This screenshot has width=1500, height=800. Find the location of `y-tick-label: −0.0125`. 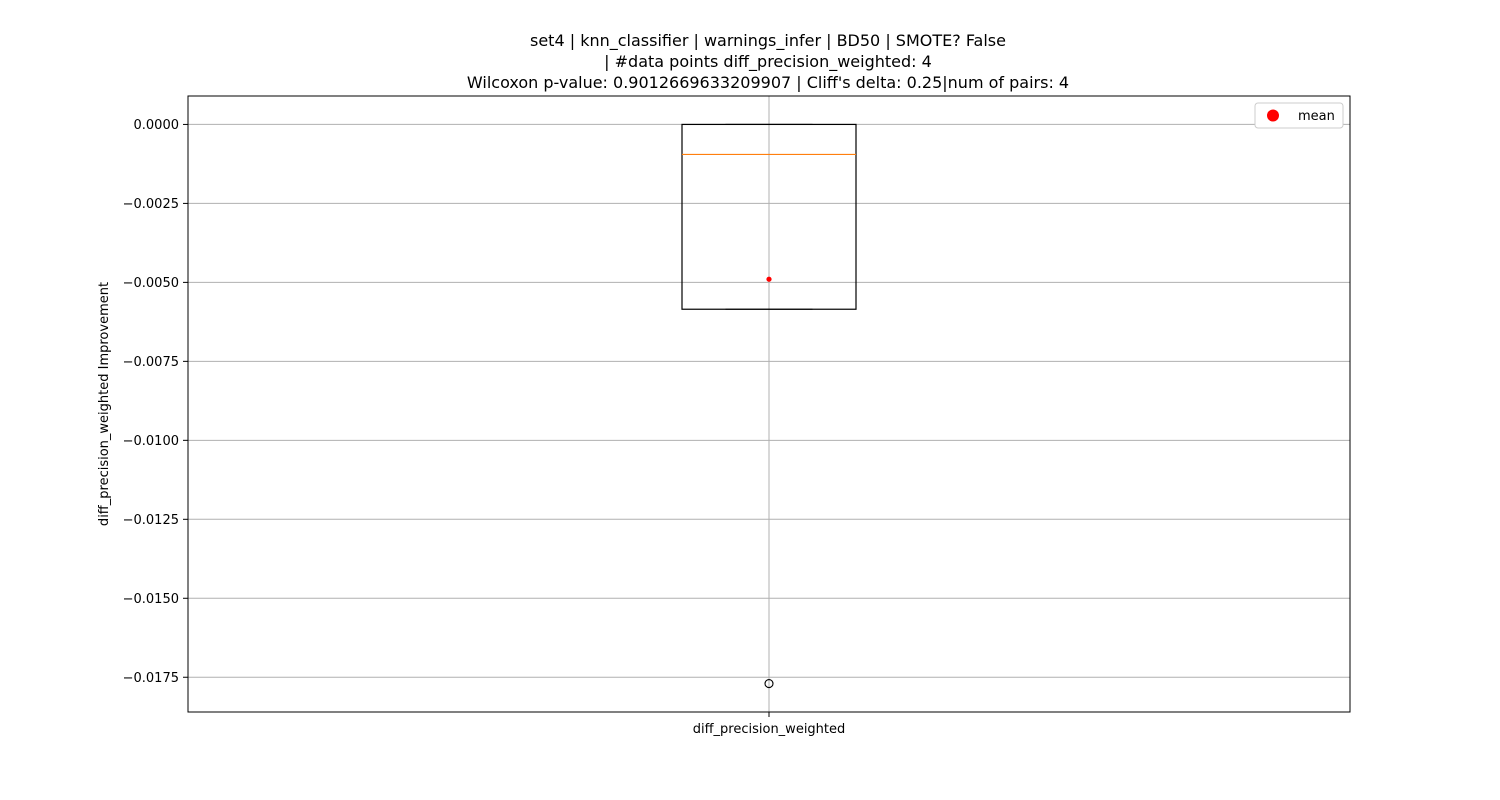

y-tick-label: −0.0125 is located at coordinates (151, 520).